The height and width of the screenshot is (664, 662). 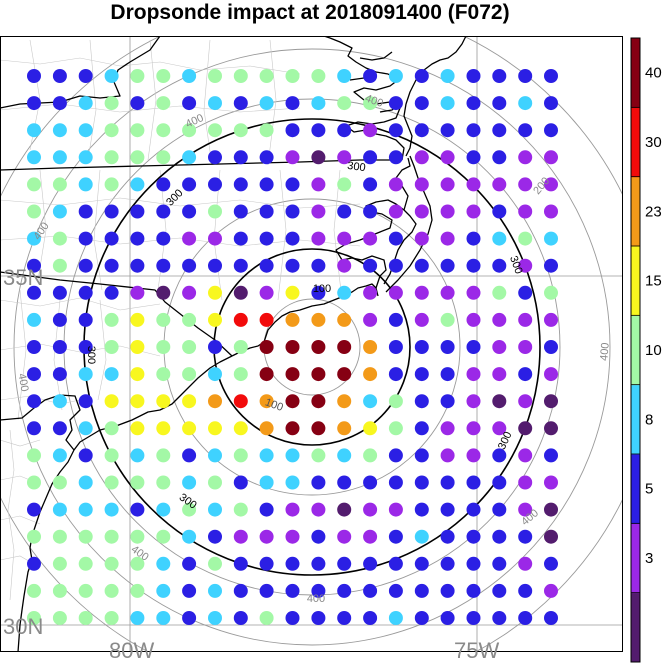 What do you see at coordinates (273, 405) in the screenshot?
I see `ring-label-100-bottom: 100` at bounding box center [273, 405].